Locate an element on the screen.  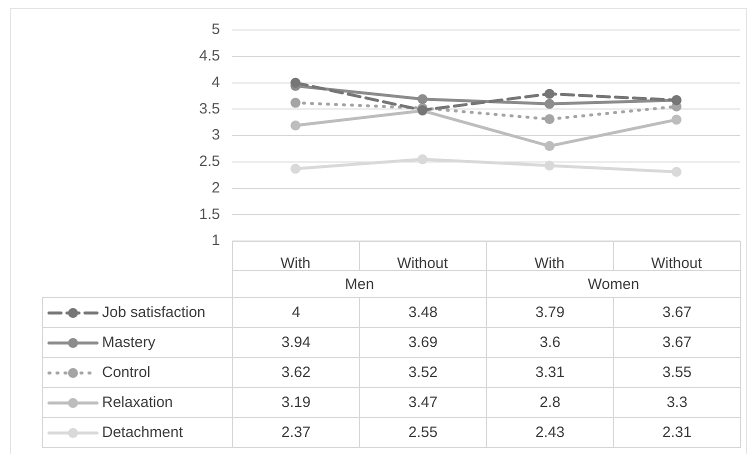
y-tick-label: 3.5 is located at coordinates (209, 109).